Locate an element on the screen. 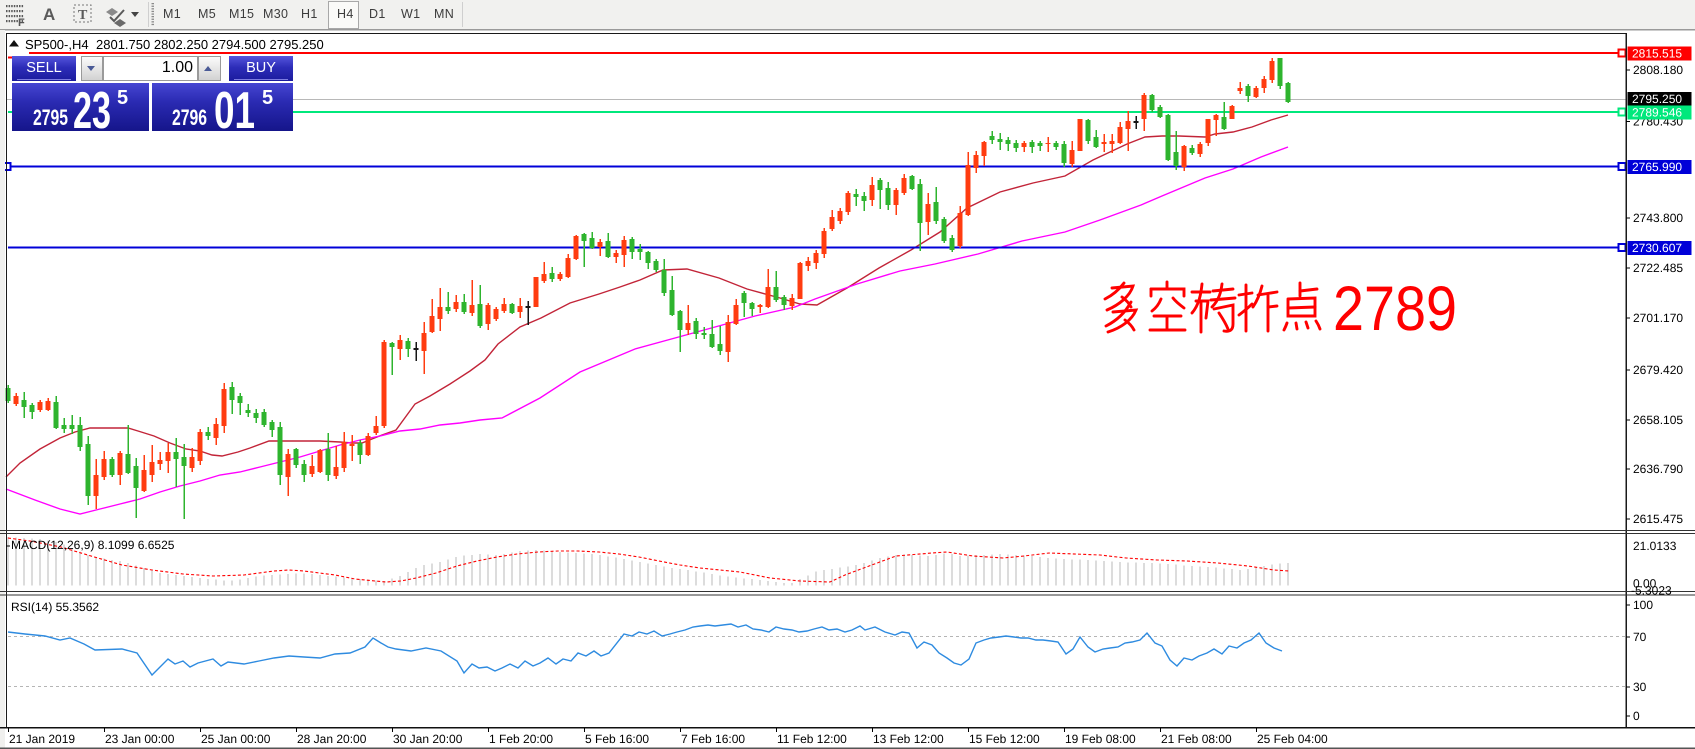 Image resolution: width=1695 pixels, height=749 pixels. svg-text: 2615.475 is located at coordinates (1658, 519).